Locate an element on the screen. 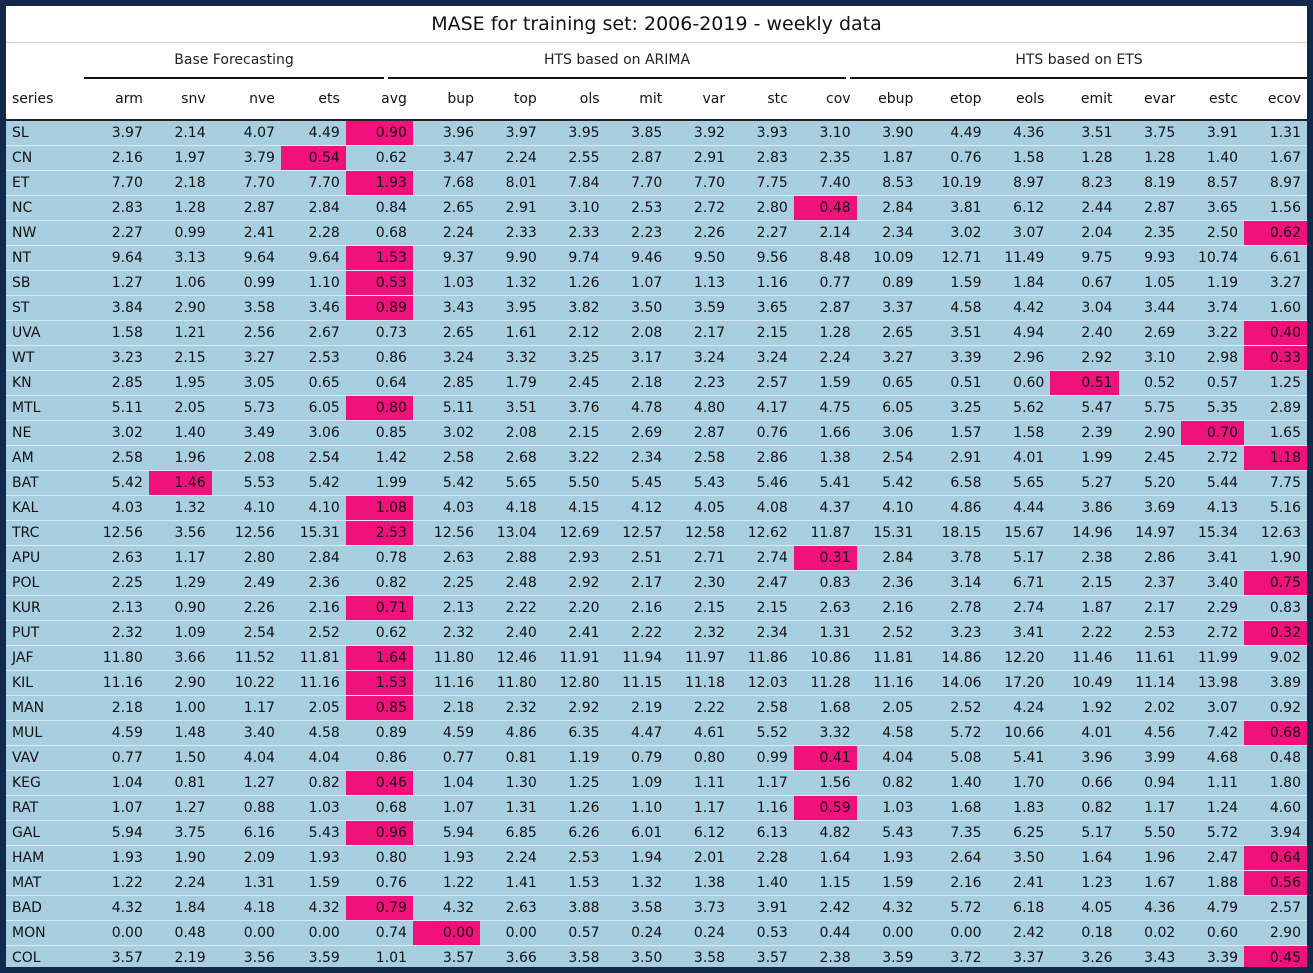 This screenshot has width=1313, height=973. value-cell: 4.32 is located at coordinates (313, 908).